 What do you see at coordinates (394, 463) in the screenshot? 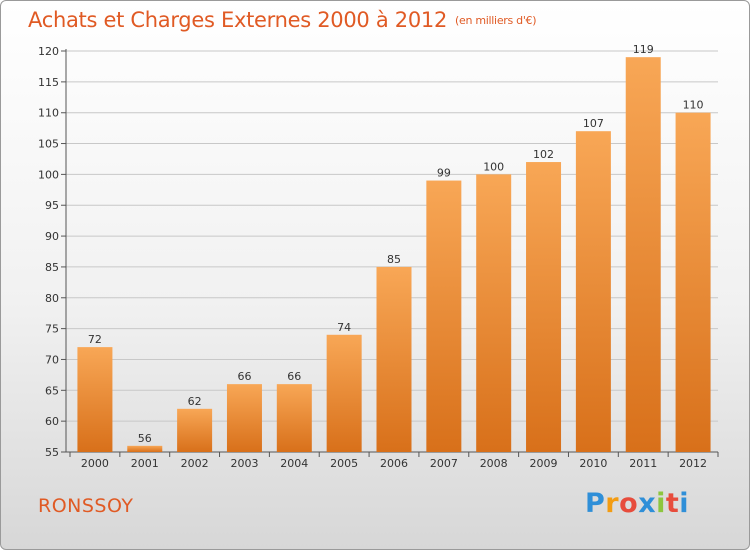
I see `x-tick-label: 2006` at bounding box center [394, 463].